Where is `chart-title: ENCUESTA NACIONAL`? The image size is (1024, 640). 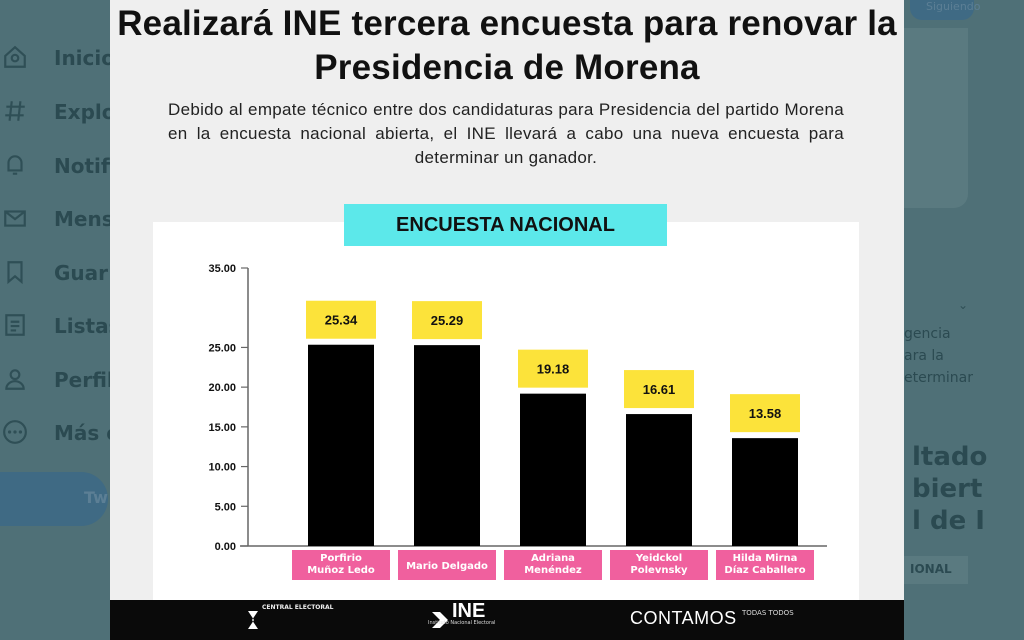 chart-title: ENCUESTA NACIONAL is located at coordinates (505, 225).